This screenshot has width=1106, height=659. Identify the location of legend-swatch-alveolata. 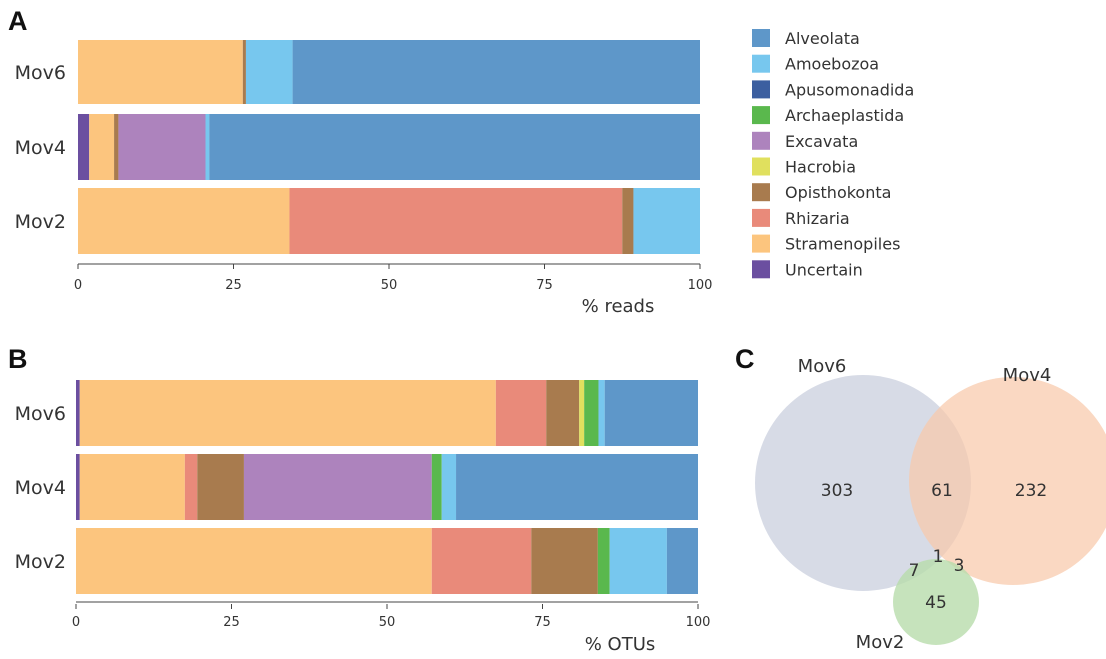
(761, 38).